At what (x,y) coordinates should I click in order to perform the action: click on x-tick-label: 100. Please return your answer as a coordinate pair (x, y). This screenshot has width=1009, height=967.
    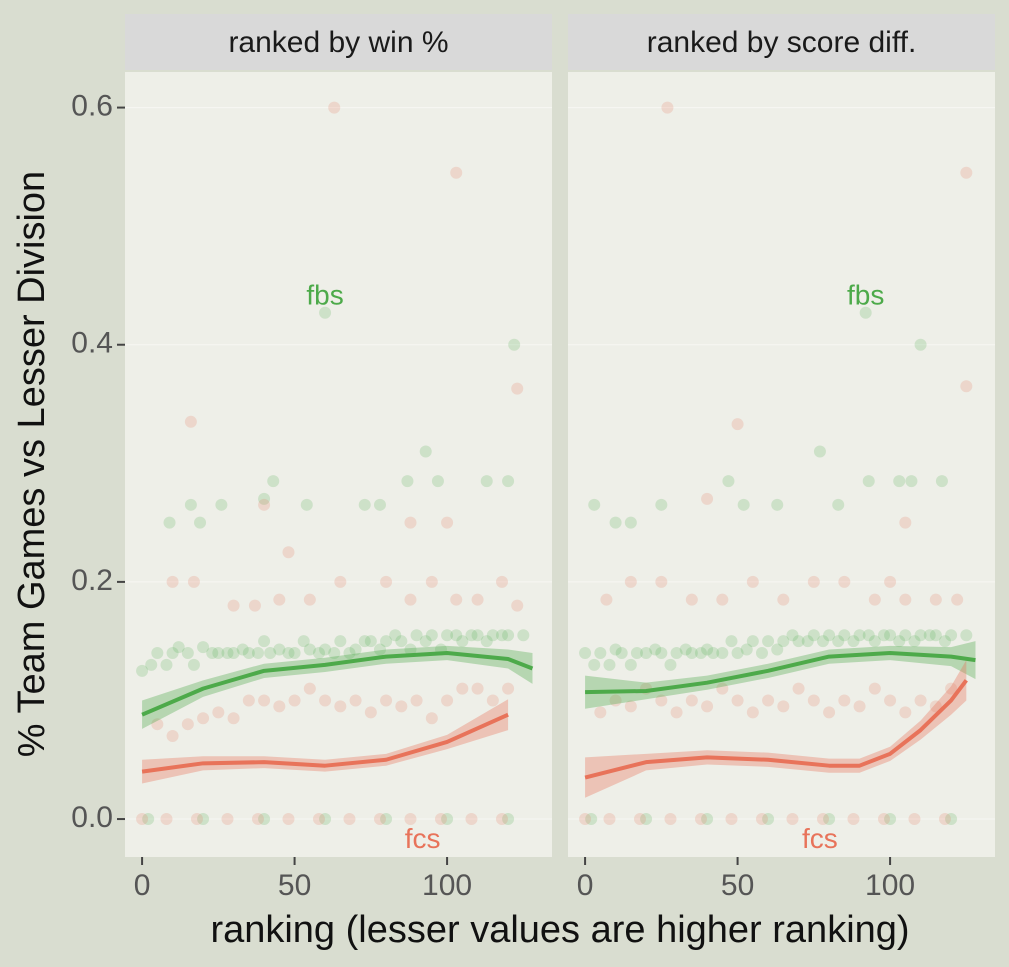
    Looking at the image, I should click on (447, 885).